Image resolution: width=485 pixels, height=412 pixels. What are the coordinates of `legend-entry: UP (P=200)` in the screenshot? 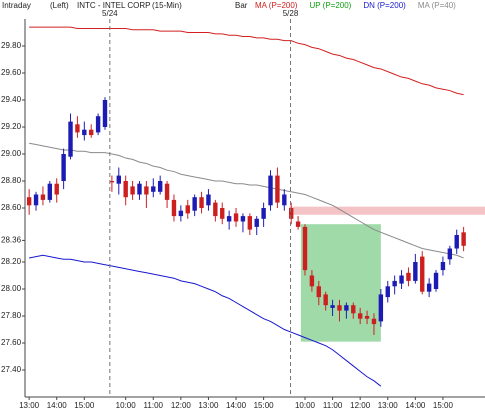 It's located at (330, 5).